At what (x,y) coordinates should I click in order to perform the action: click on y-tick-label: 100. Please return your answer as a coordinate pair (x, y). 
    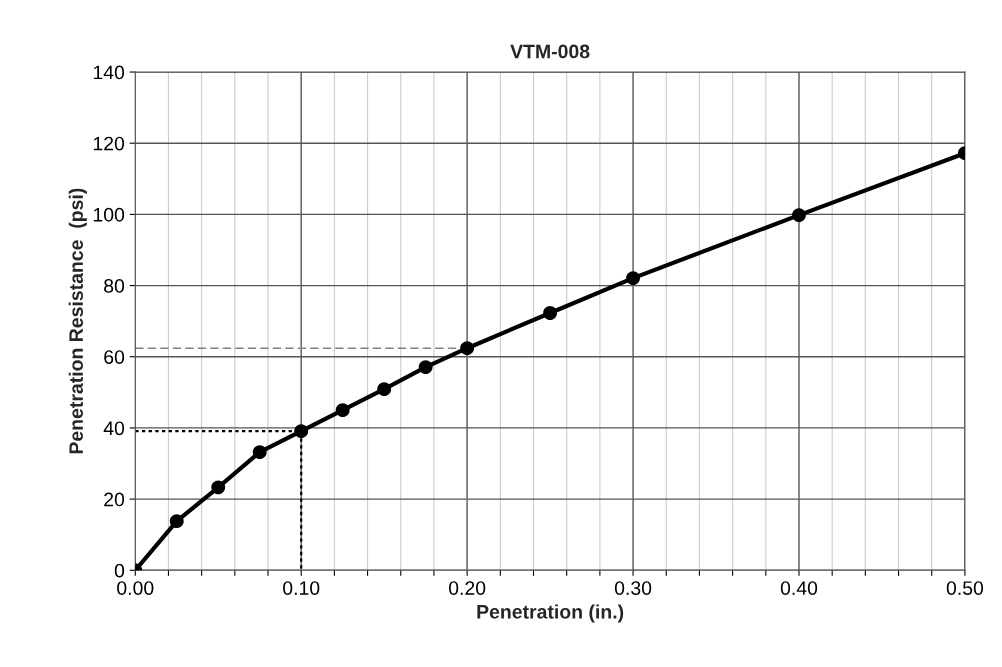
    Looking at the image, I should click on (109, 214).